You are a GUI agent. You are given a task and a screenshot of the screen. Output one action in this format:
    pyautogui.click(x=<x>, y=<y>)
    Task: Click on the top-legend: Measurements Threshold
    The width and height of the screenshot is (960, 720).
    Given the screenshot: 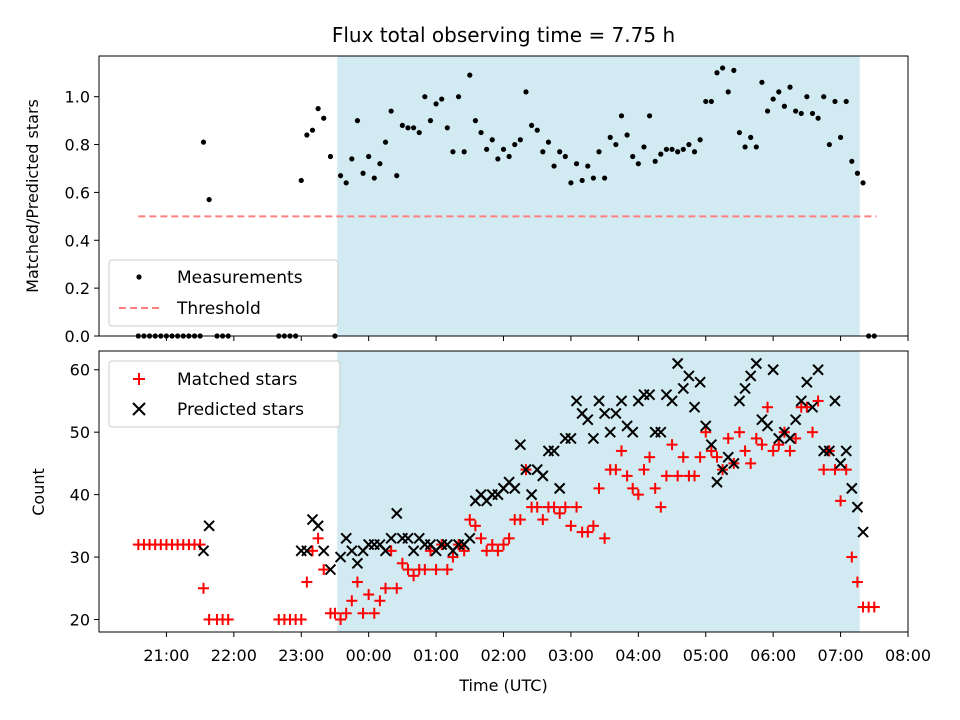 What is the action you would take?
    pyautogui.click(x=223, y=293)
    